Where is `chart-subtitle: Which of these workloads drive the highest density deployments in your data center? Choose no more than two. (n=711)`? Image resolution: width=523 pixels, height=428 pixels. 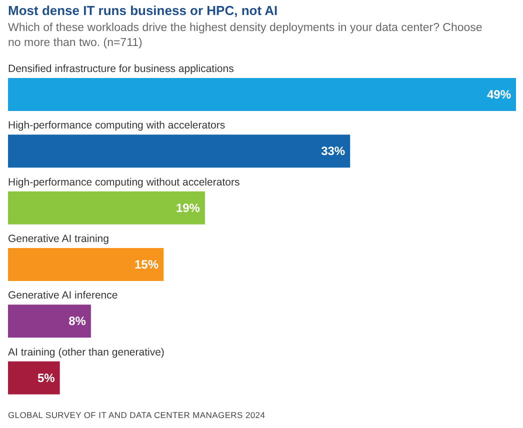
chart-subtitle: Which of these workloads drive the highest density deployments in your data center? Choose no more than two. (n=711) is located at coordinates (246, 36).